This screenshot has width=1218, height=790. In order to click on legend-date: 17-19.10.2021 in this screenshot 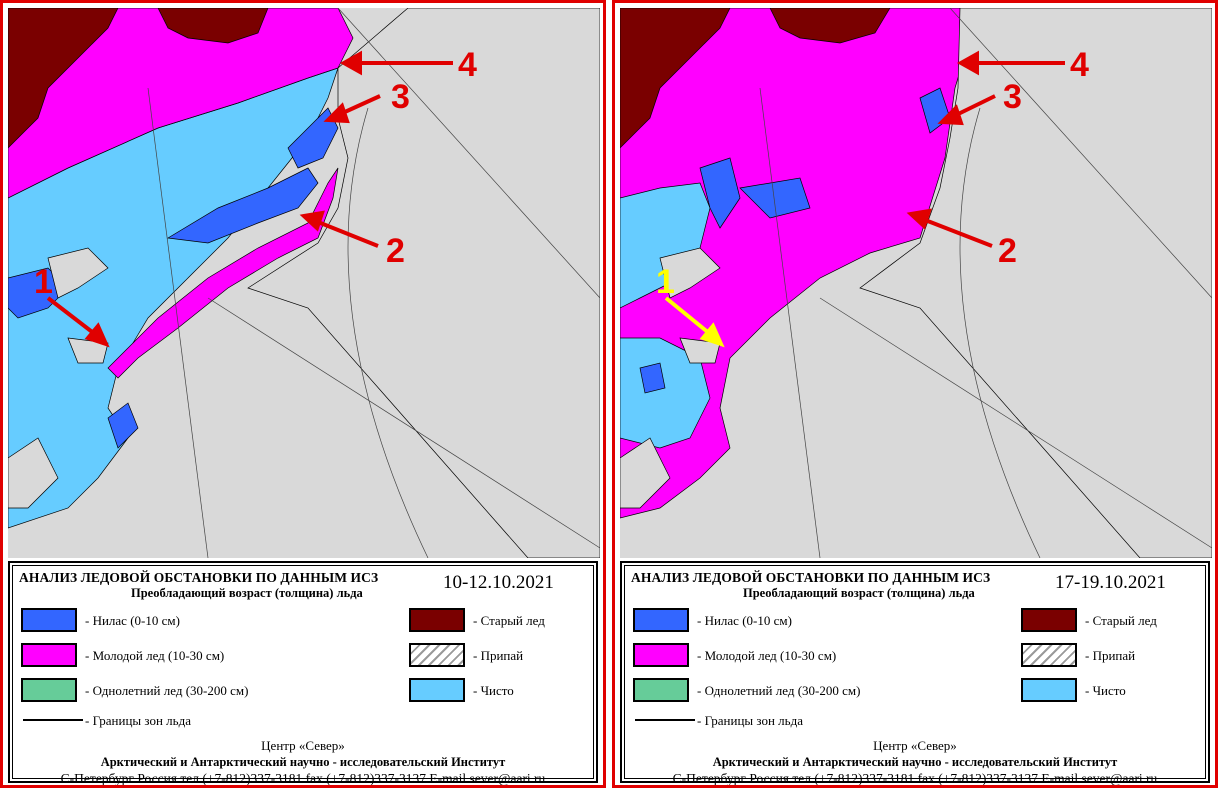, I will do `click(1110, 582)`.